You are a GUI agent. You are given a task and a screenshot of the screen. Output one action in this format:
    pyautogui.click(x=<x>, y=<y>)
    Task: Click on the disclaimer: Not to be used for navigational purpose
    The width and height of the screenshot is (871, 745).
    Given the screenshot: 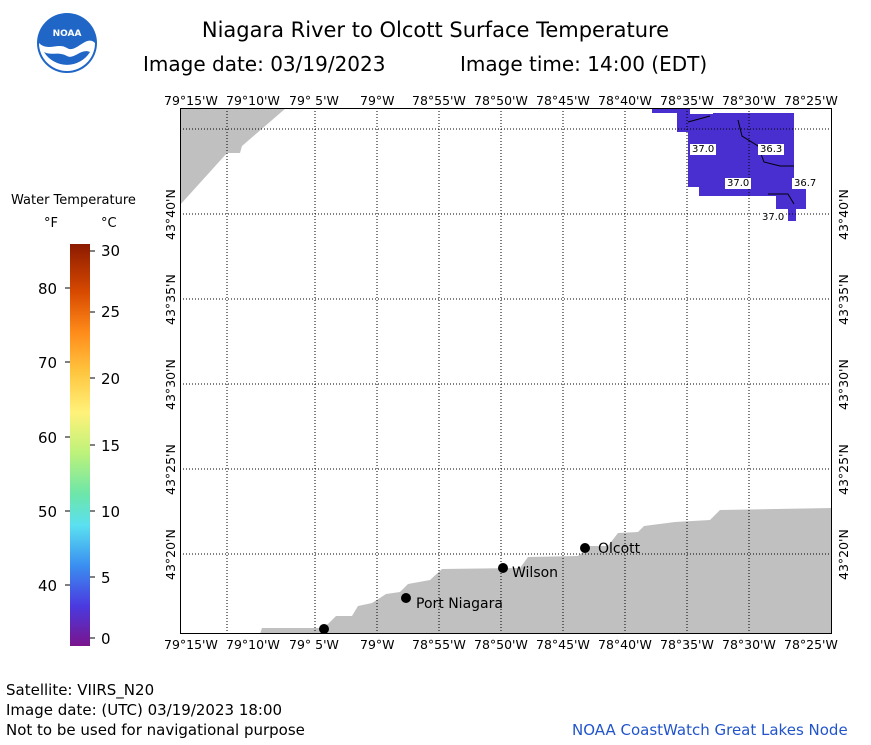 What is the action you would take?
    pyautogui.click(x=155, y=730)
    